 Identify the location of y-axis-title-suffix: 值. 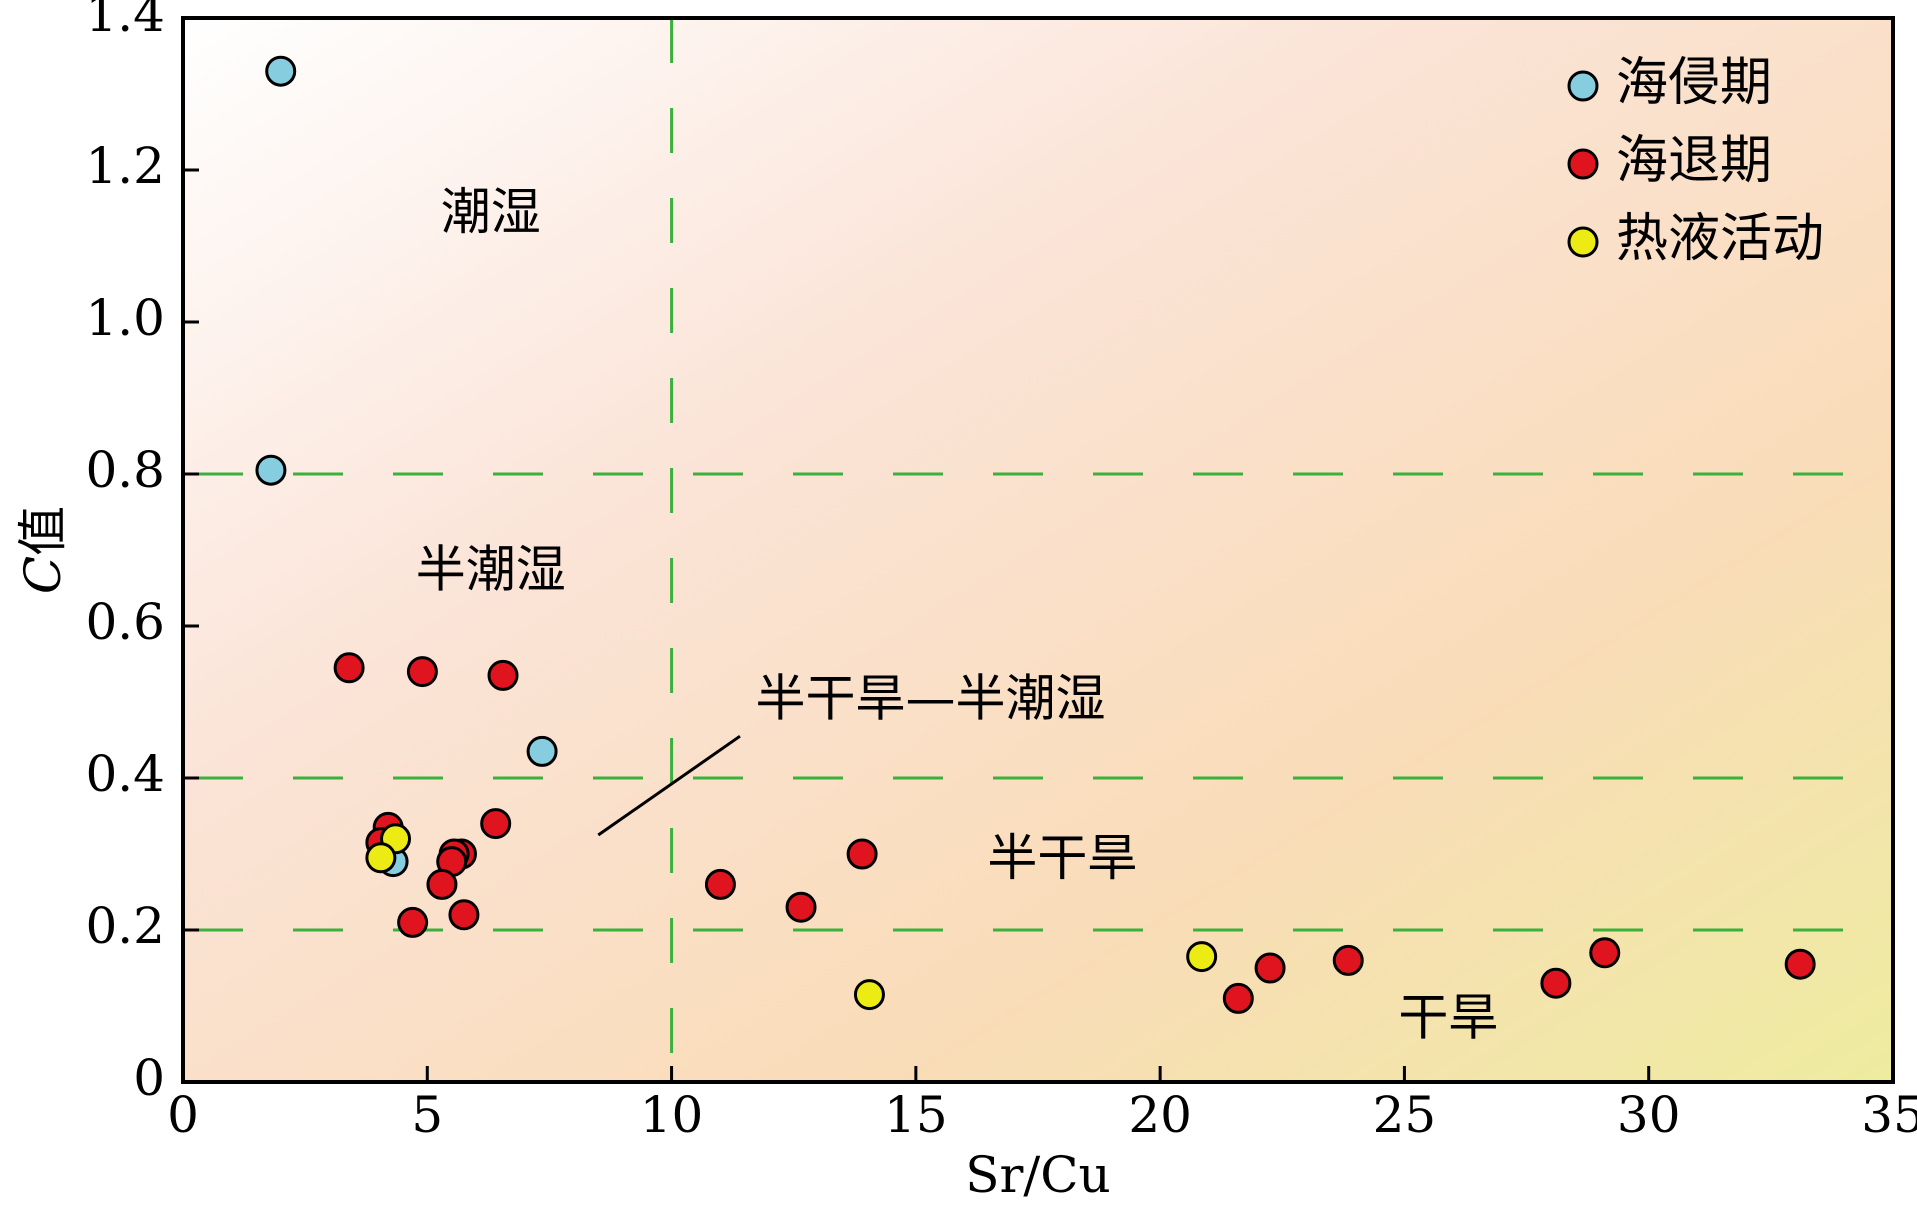
(43, 531).